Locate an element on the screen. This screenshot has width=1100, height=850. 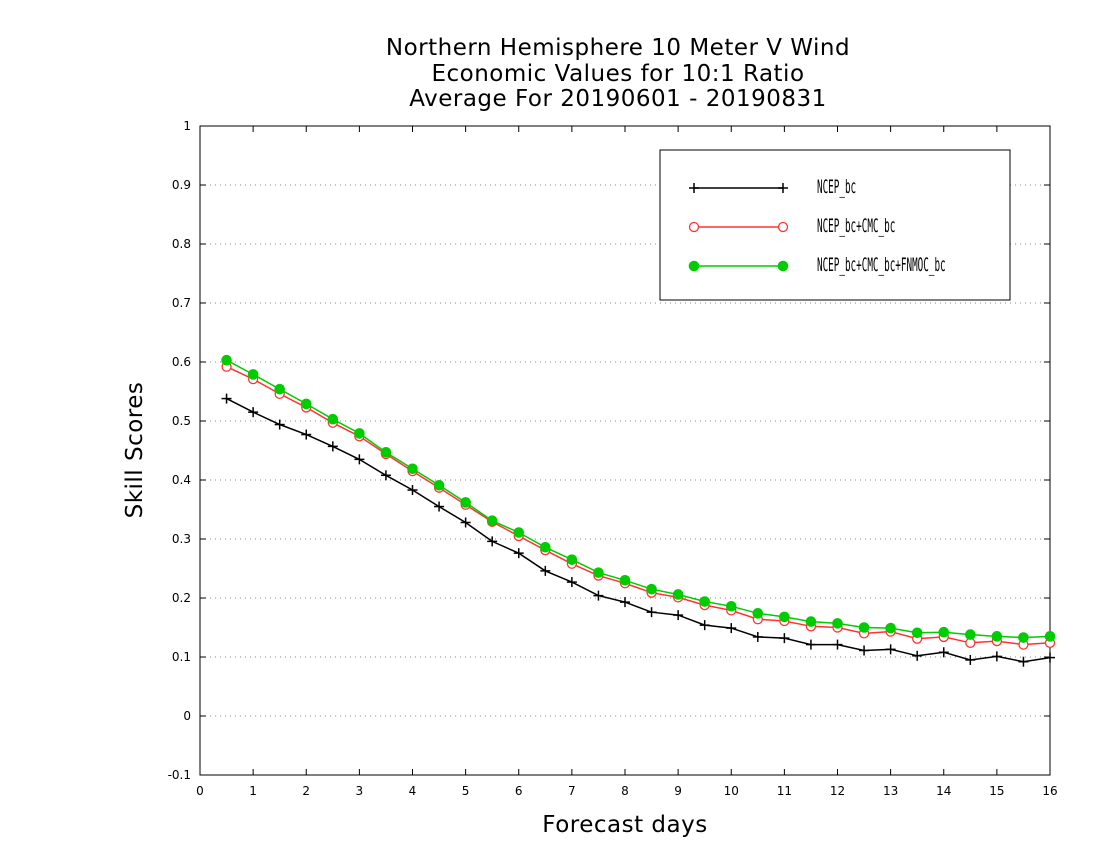
x-tick-label: 9 is located at coordinates (678, 791).